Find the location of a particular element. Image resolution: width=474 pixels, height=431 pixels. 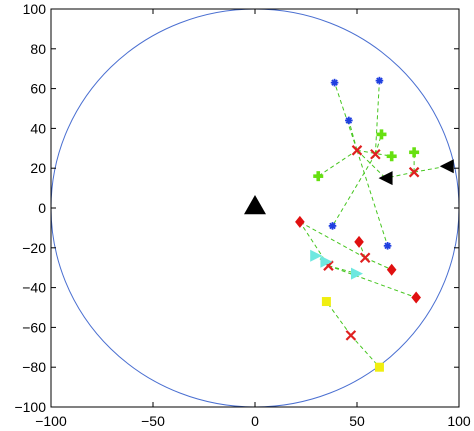

x-tick-label: 50 is located at coordinates (357, 421).